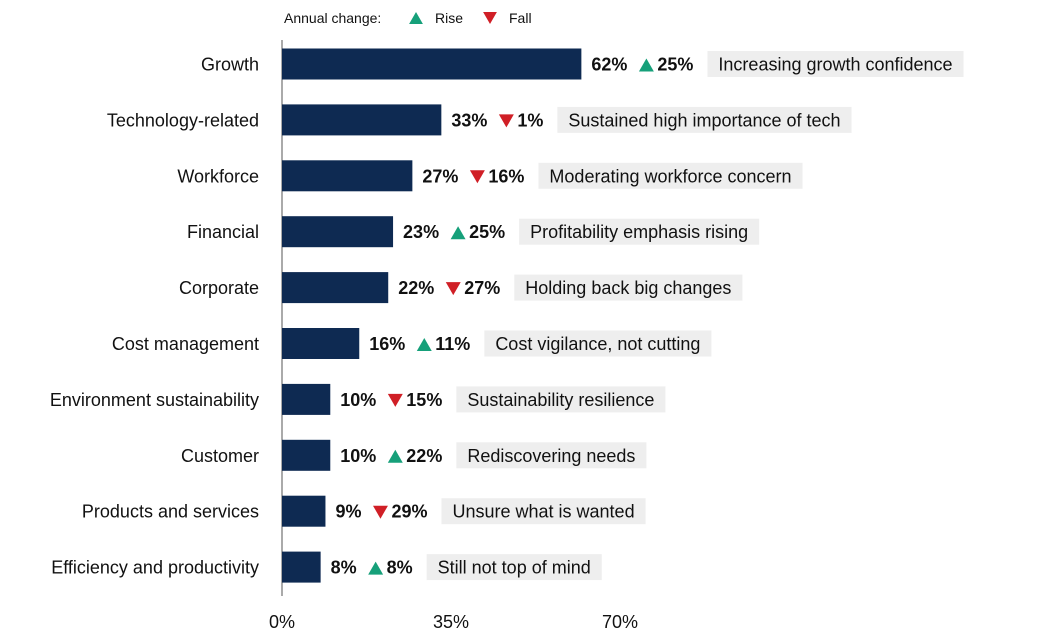 The width and height of the screenshot is (1039, 644). What do you see at coordinates (424, 456) in the screenshot?
I see `change-label: 22%` at bounding box center [424, 456].